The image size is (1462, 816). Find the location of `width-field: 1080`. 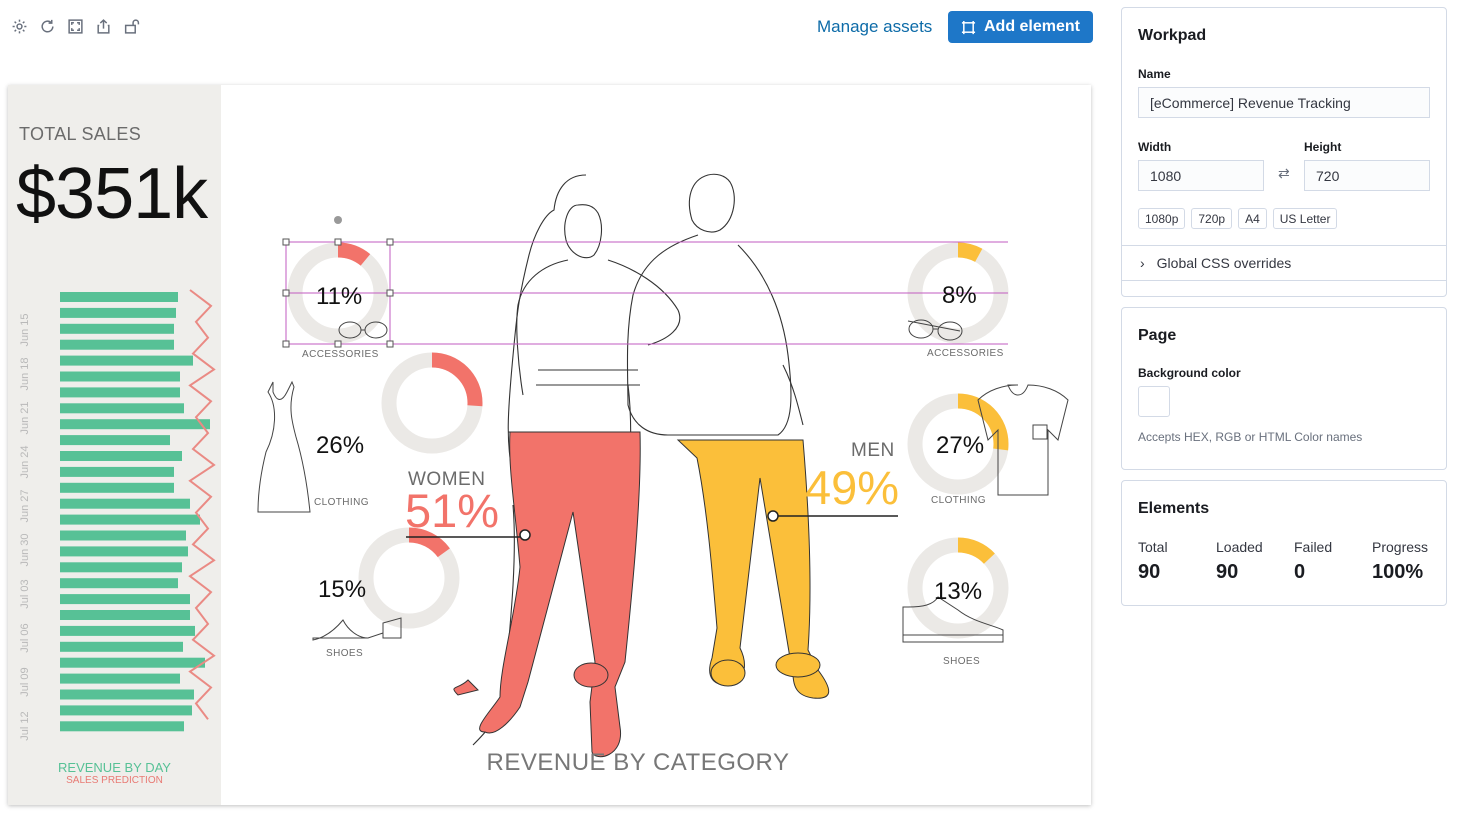

width-field: 1080 is located at coordinates (1201, 175).